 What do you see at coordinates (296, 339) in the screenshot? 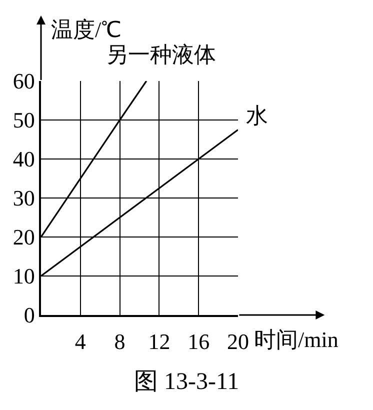
I see `x-axis-title: 时间/min` at bounding box center [296, 339].